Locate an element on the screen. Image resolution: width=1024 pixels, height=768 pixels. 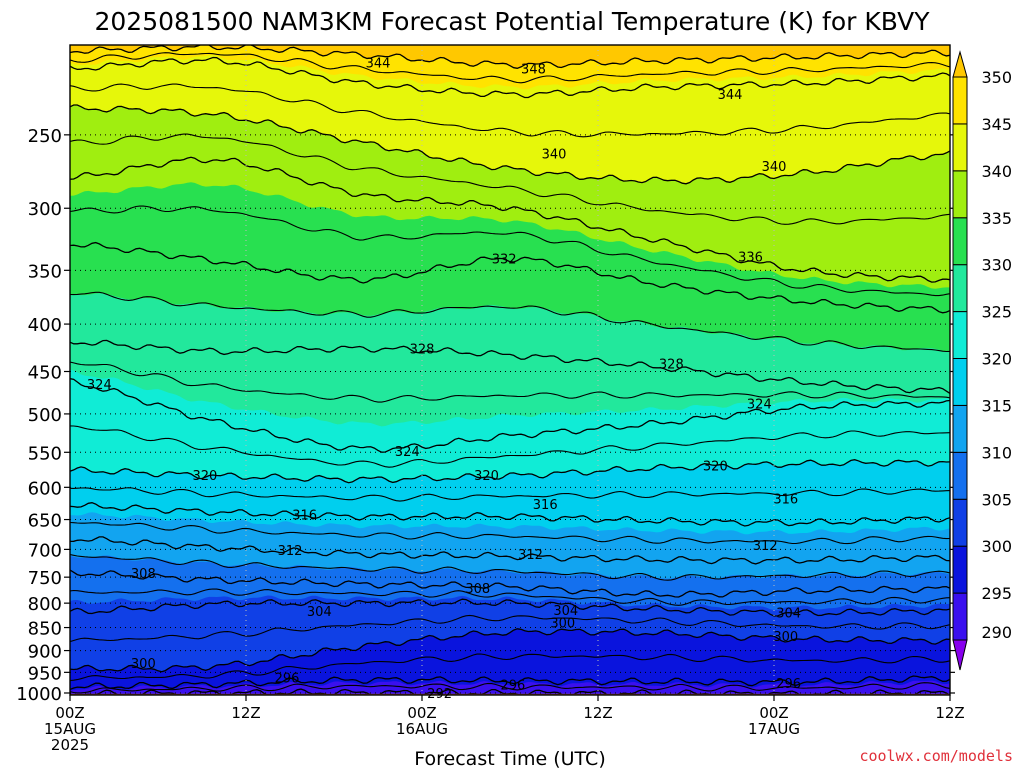
credit-text: coolwx.com/models is located at coordinates (936, 756).